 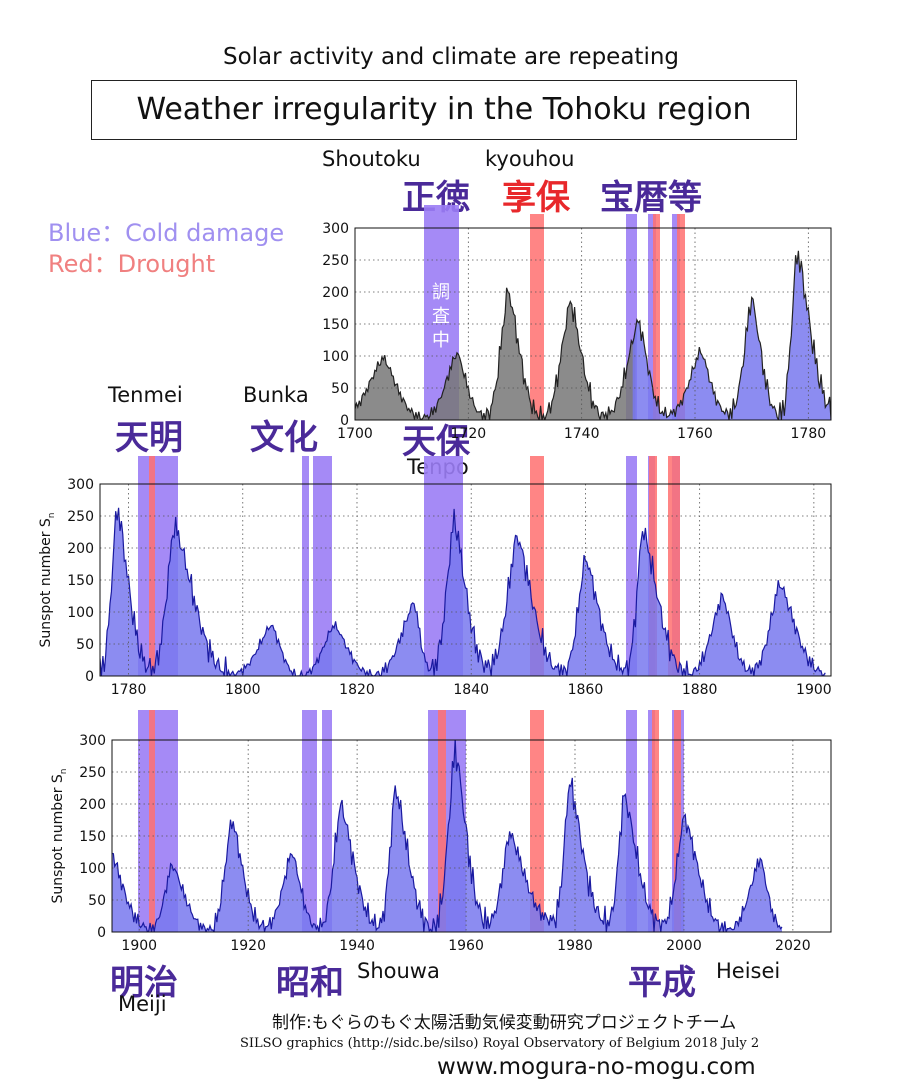 I want to click on era-kanji-kyouhou: 享保, so click(x=536, y=198).